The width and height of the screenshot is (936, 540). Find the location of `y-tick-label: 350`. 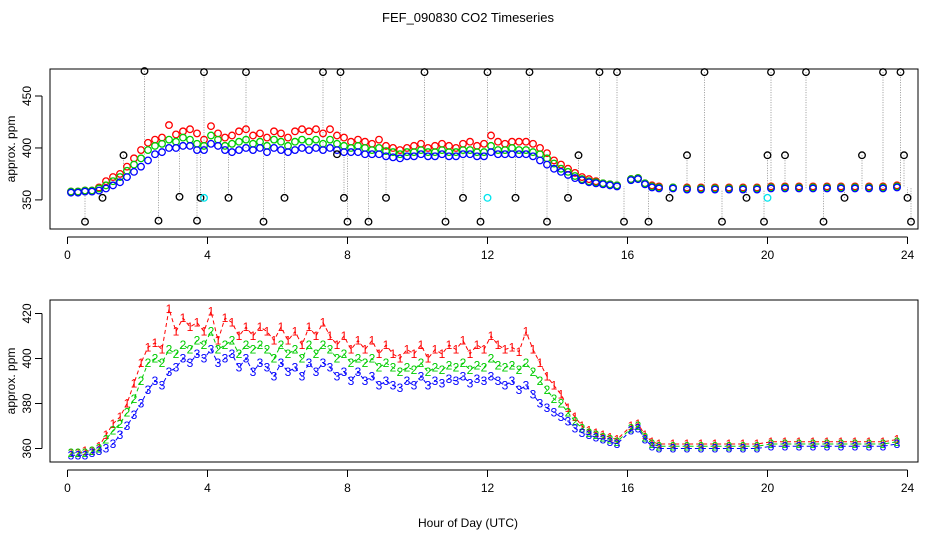

y-tick-label: 350 is located at coordinates (27, 200).